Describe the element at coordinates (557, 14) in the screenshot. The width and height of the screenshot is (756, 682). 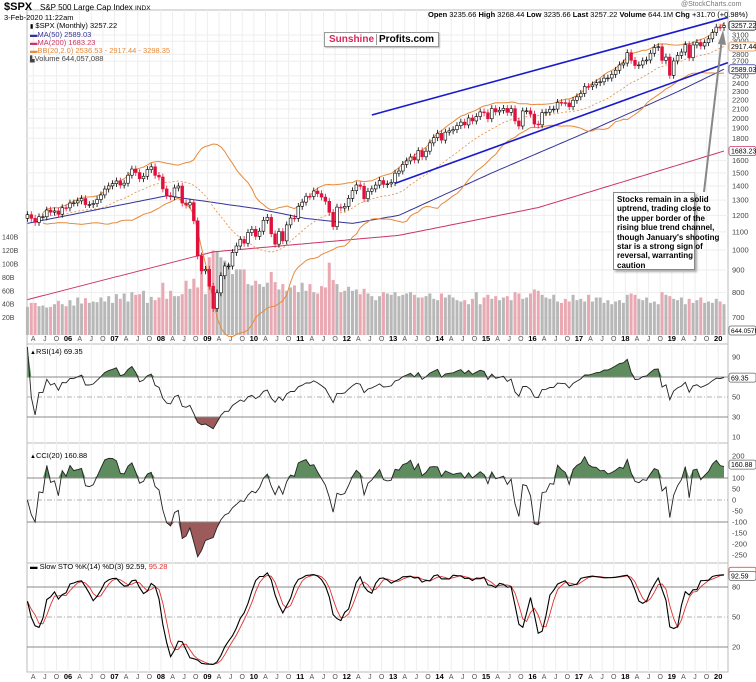
I see `low-value: 3235.66` at that location.